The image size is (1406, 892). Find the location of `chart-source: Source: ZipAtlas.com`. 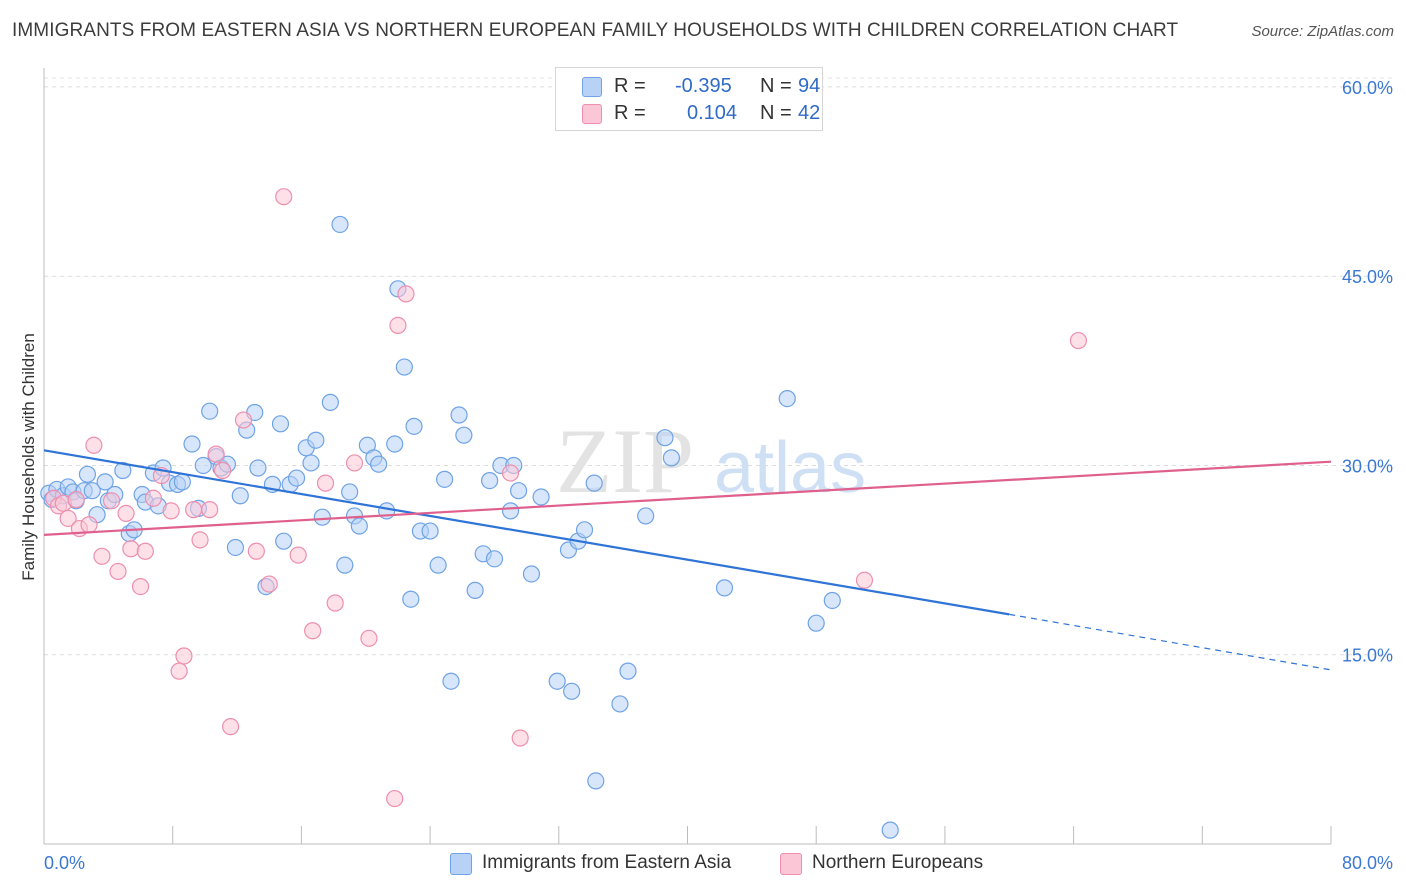

chart-source: Source: ZipAtlas.com is located at coordinates (1322, 31).